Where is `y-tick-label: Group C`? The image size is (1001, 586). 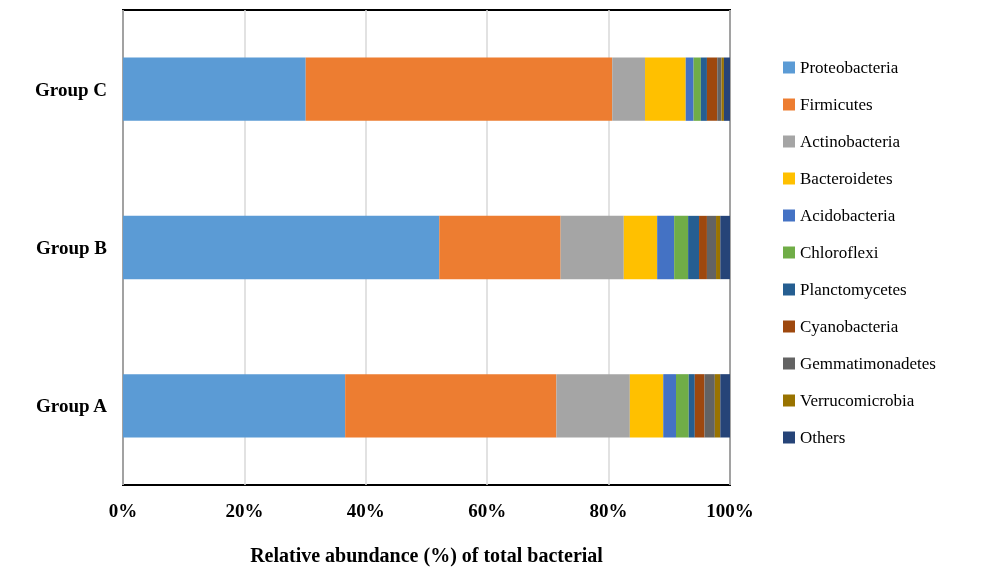 y-tick-label: Group C is located at coordinates (71, 89).